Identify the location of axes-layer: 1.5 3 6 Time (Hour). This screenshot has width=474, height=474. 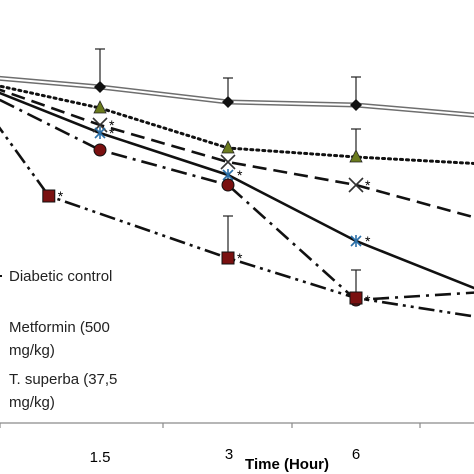
(237, 447).